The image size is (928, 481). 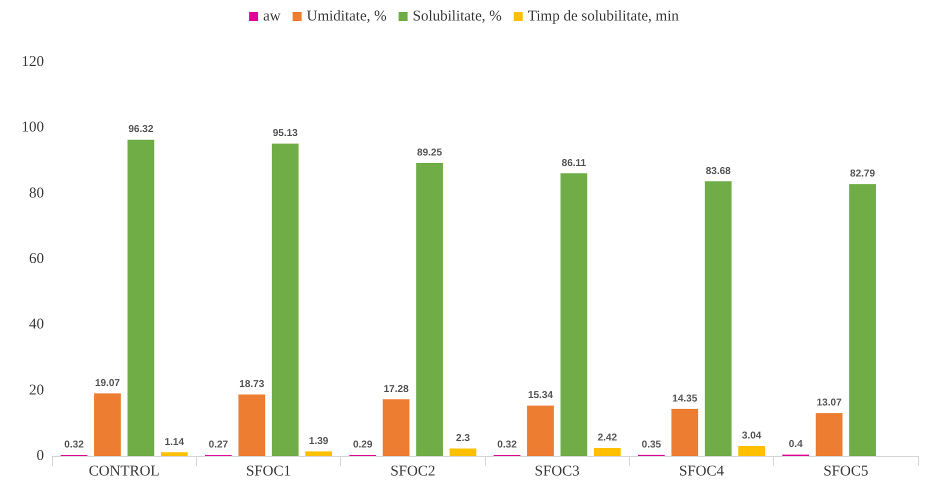 What do you see at coordinates (318, 441) in the screenshot?
I see `data-label: 1.39` at bounding box center [318, 441].